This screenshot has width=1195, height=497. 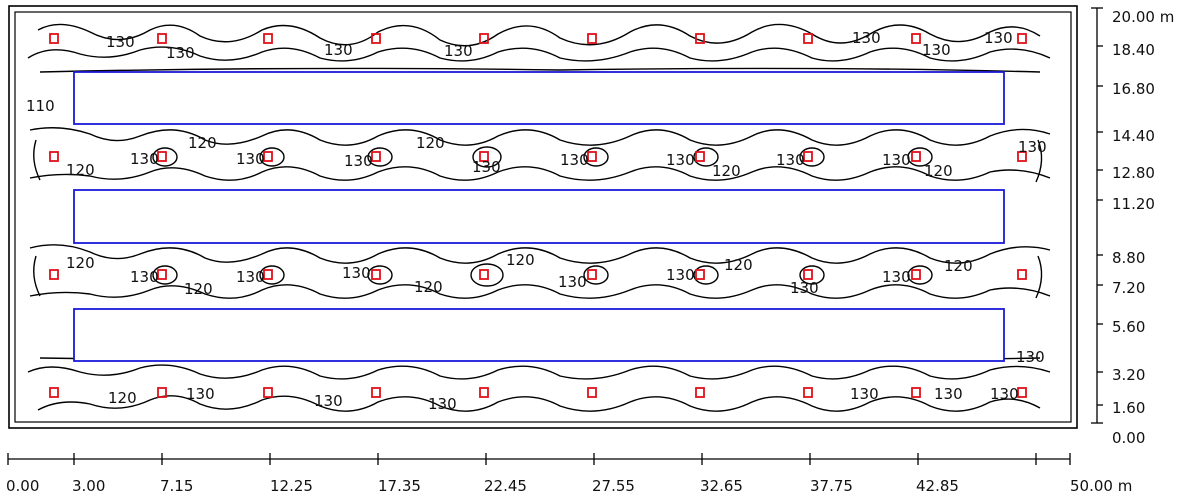 What do you see at coordinates (291, 486) in the screenshot?
I see `x-tick-label: 12.25` at bounding box center [291, 486].